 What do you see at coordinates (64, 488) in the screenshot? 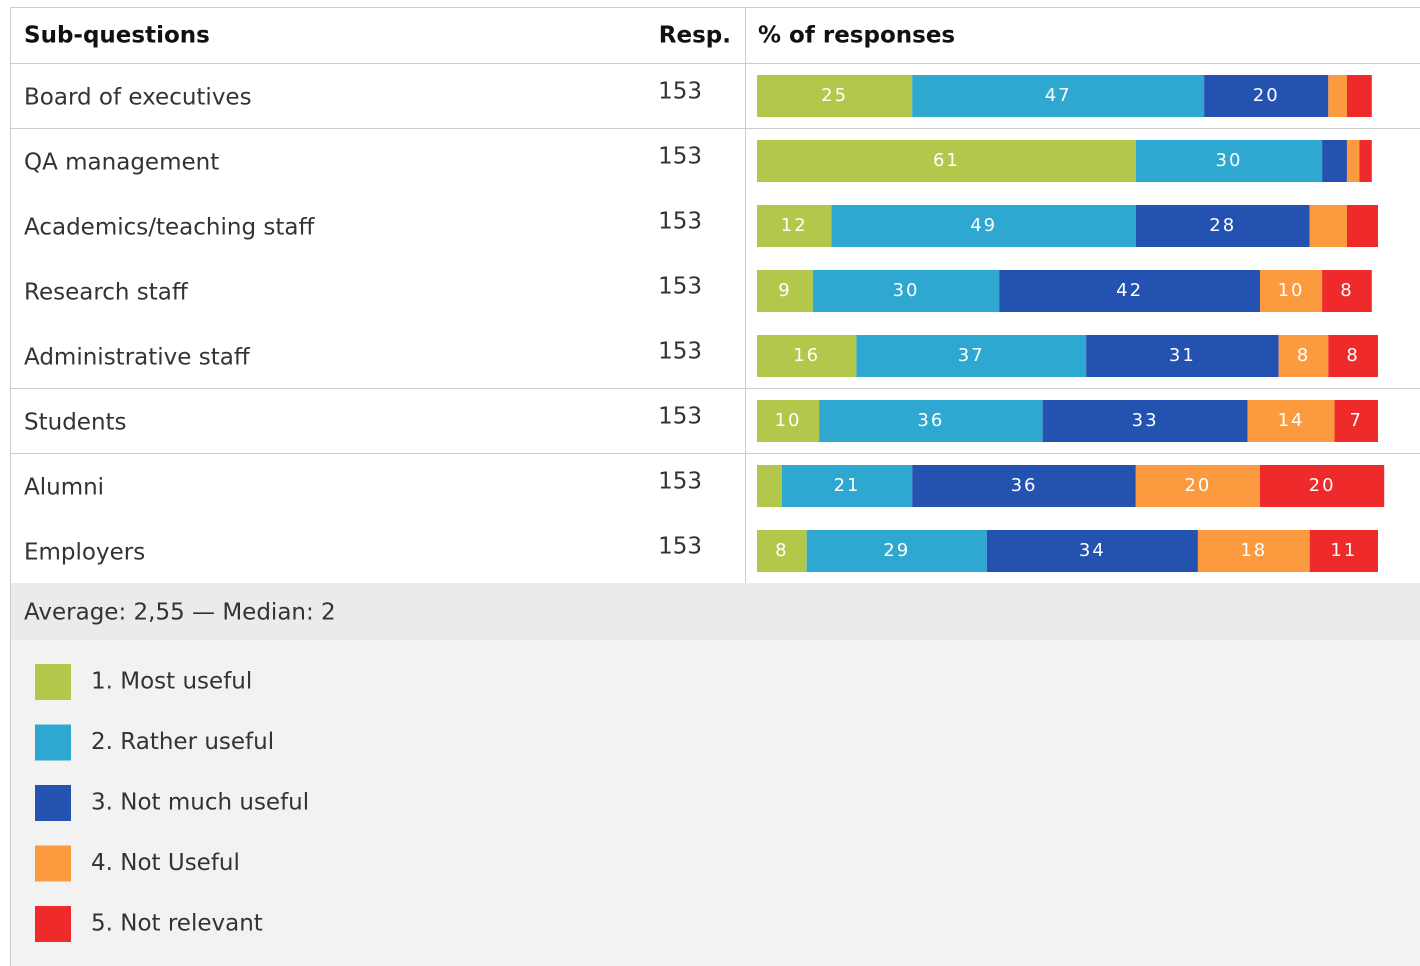
I see `row-label: Alumni` at bounding box center [64, 488].